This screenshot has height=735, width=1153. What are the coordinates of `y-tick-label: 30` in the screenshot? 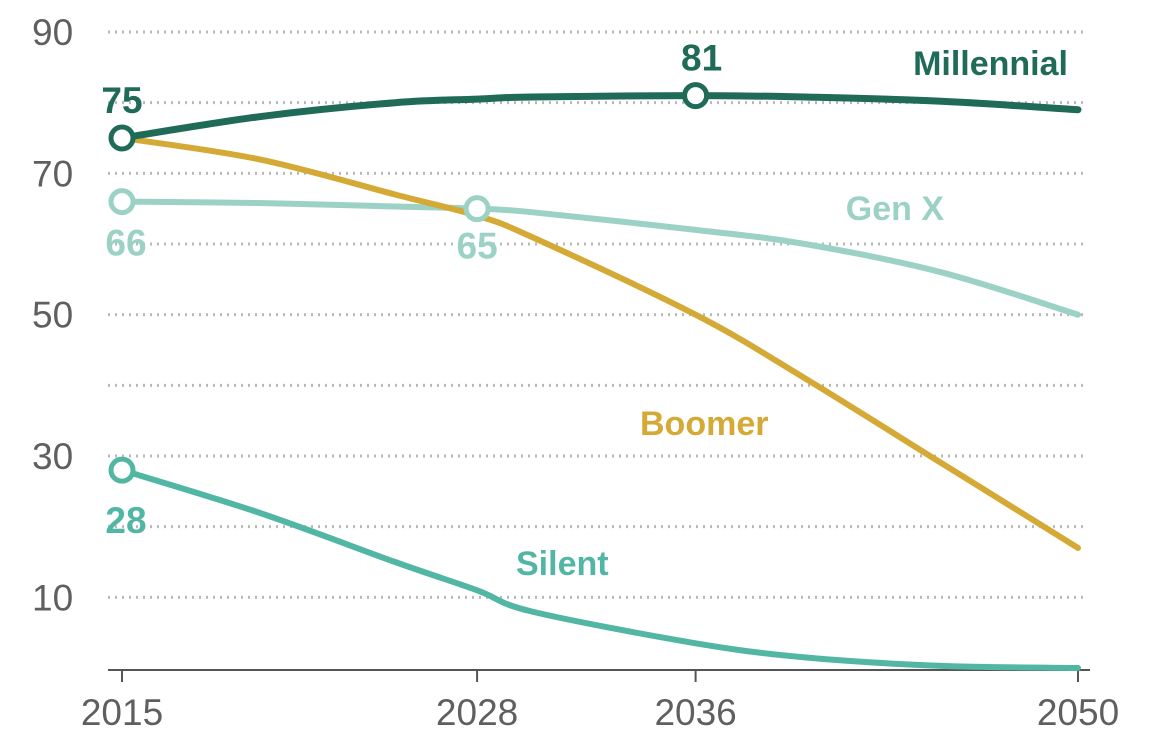 It's located at (52, 456).